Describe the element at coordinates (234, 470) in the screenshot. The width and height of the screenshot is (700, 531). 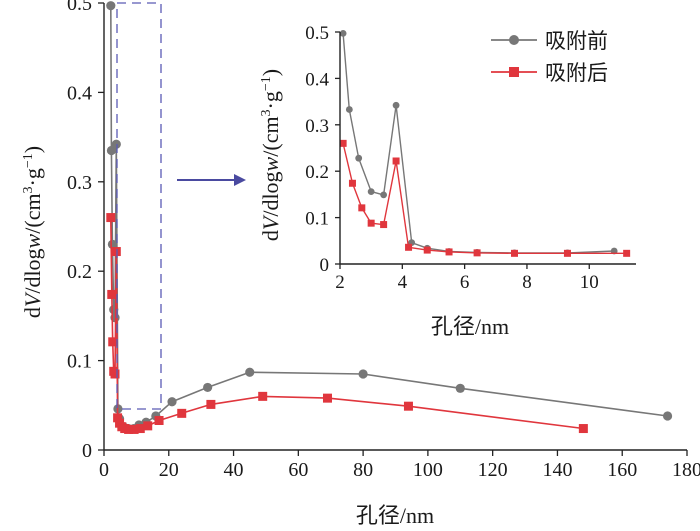
I see `main-x-tick-label: 40` at that location.